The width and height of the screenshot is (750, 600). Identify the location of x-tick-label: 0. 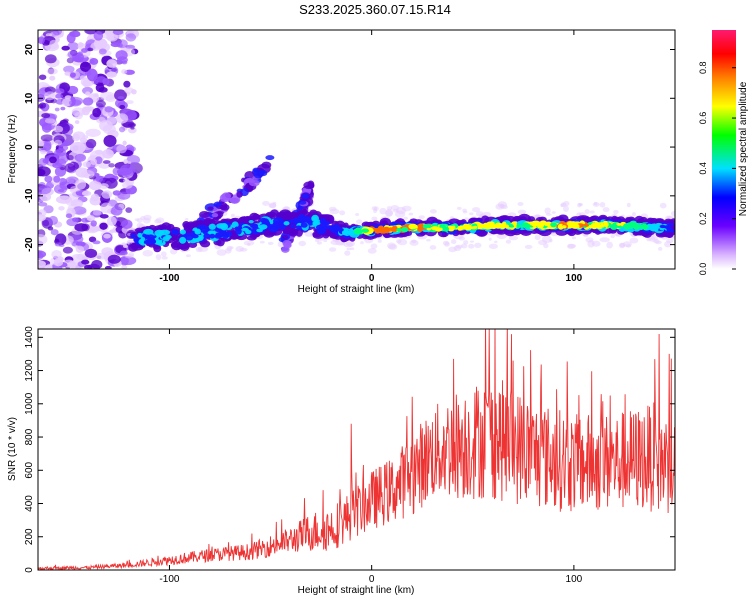
(372, 278).